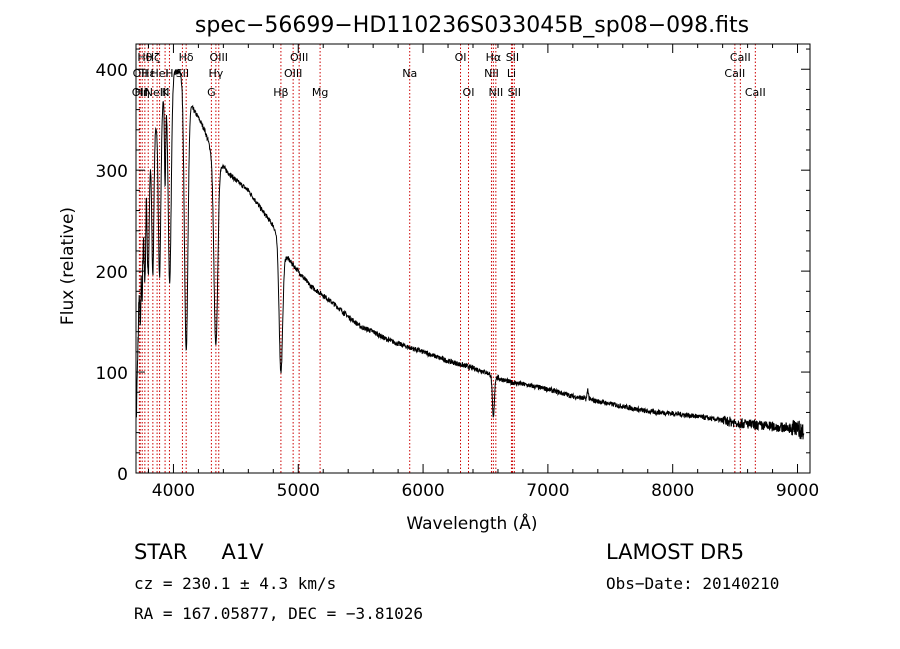 This screenshot has width=900, height=649. Describe the element at coordinates (173, 491) in the screenshot. I see `x-tick-label: 4000` at that location.